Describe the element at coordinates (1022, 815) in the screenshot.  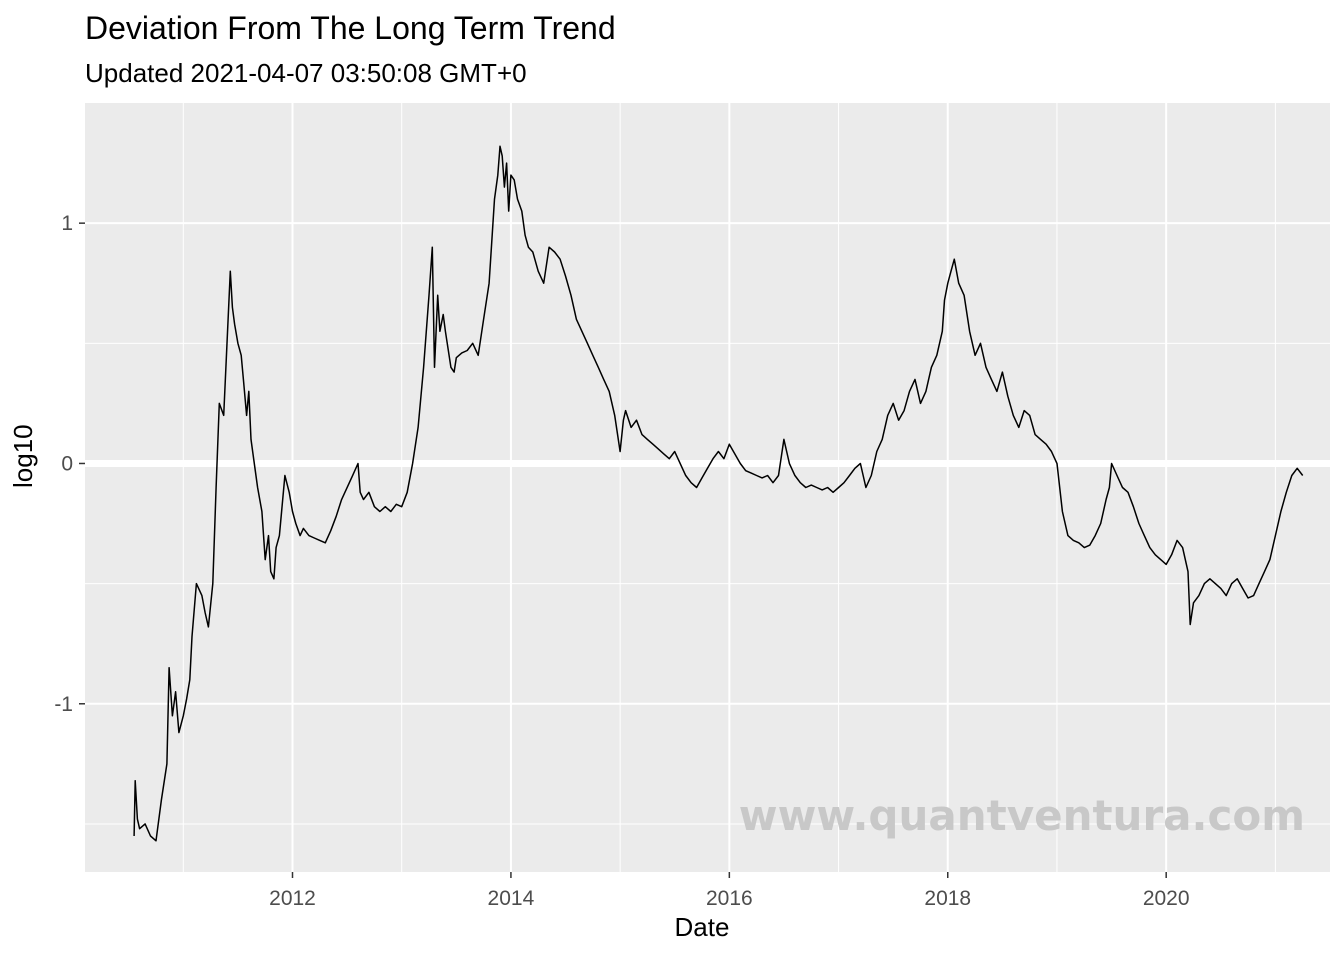
I see `watermark: www.quantventura.com` at that location.